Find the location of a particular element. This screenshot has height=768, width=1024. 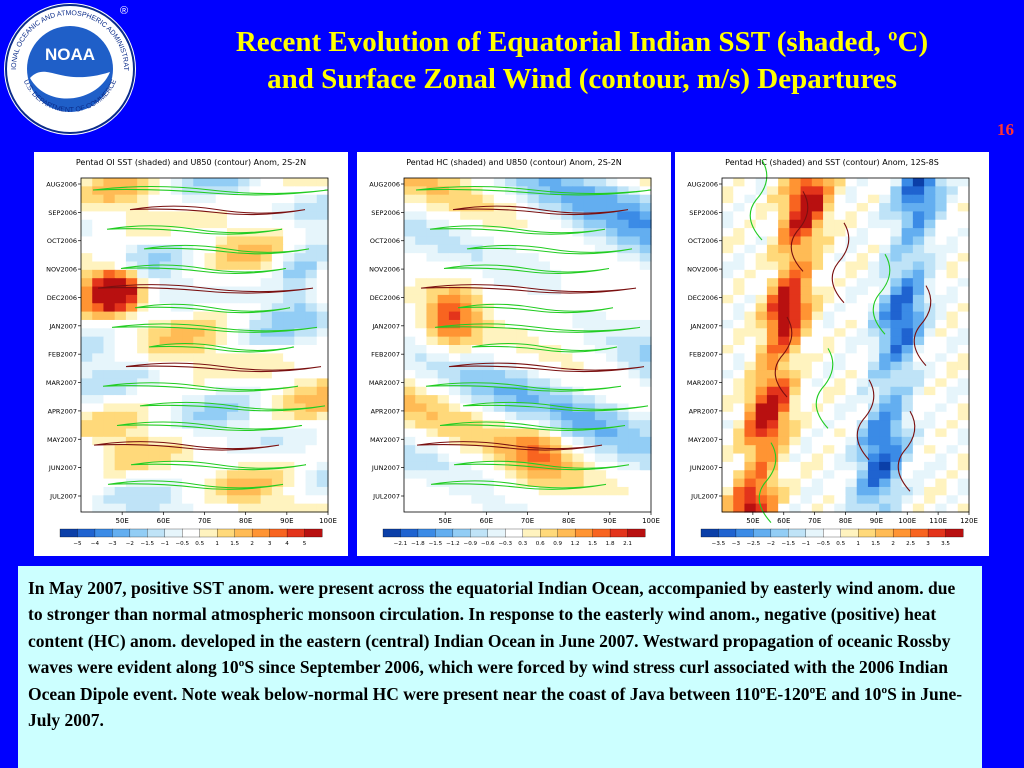

x-tick-label: 90E is located at coordinates (286, 521).